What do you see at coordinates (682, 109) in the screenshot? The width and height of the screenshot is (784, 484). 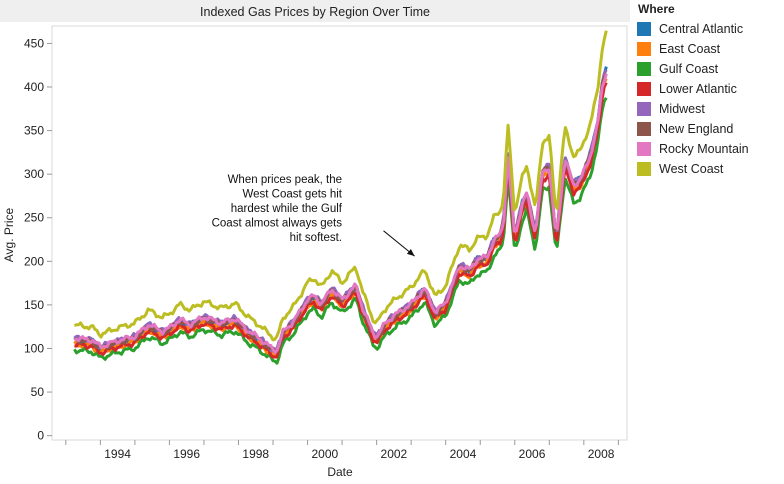 I see `legend-label: Midwest` at bounding box center [682, 109].